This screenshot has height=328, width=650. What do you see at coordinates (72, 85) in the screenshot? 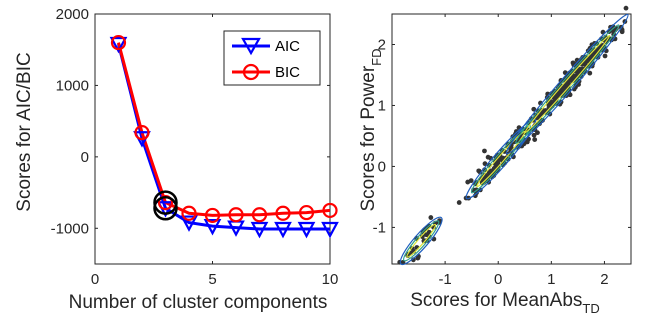
I see `left-ytick-label: 1000` at bounding box center [72, 85].